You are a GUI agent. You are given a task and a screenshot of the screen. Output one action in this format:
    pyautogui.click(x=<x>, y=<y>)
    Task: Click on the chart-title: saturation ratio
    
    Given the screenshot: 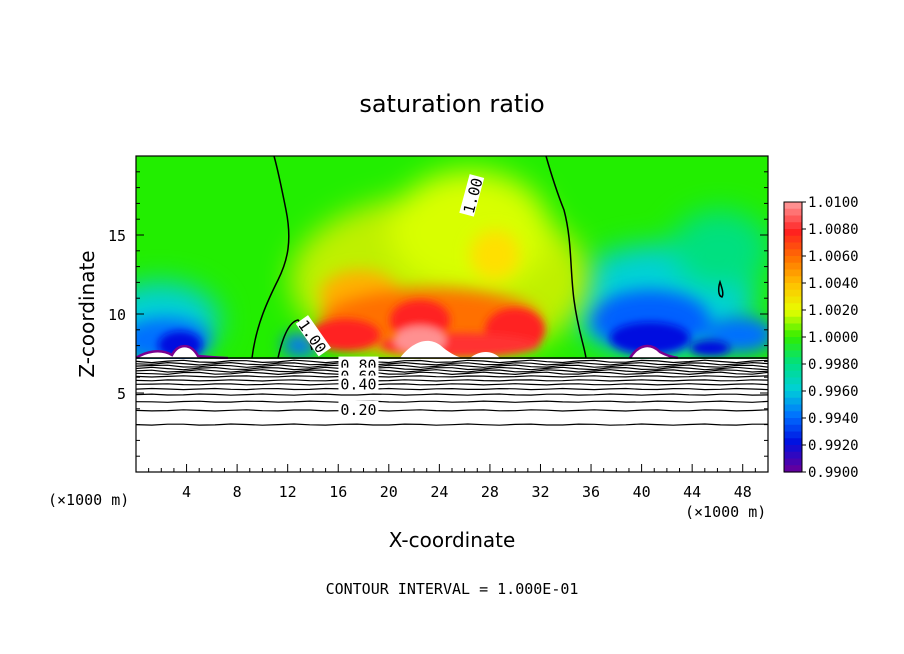 What is the action you would take?
    pyautogui.click(x=451, y=104)
    